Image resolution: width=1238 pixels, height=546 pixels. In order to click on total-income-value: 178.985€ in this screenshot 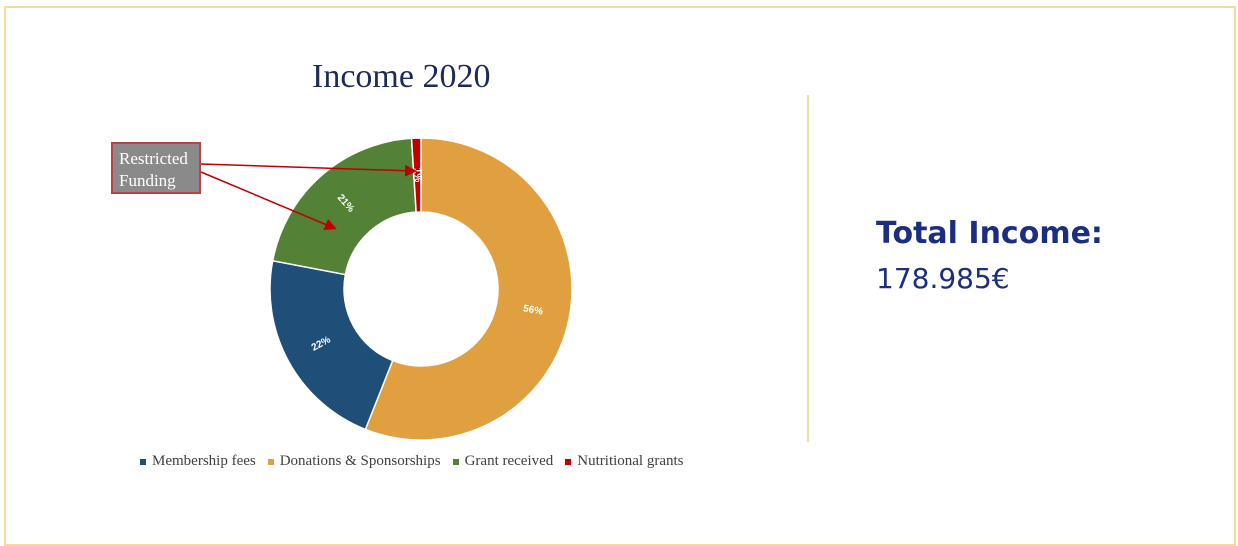, I will do `click(943, 278)`.